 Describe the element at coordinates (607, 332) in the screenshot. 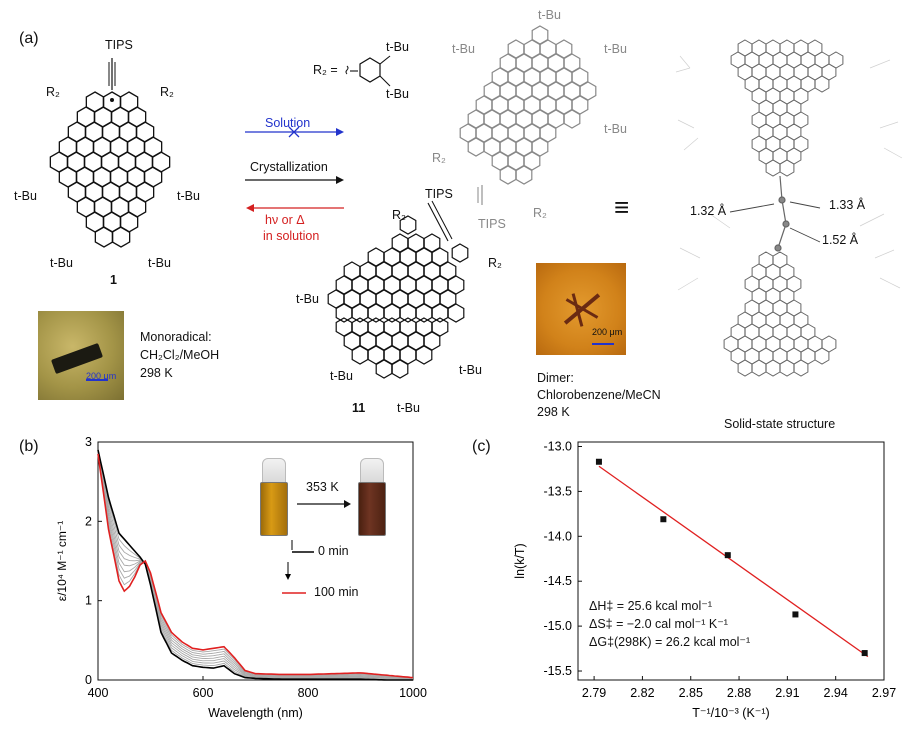

I see `dimer-crystal-scalebar: 200 μm` at that location.